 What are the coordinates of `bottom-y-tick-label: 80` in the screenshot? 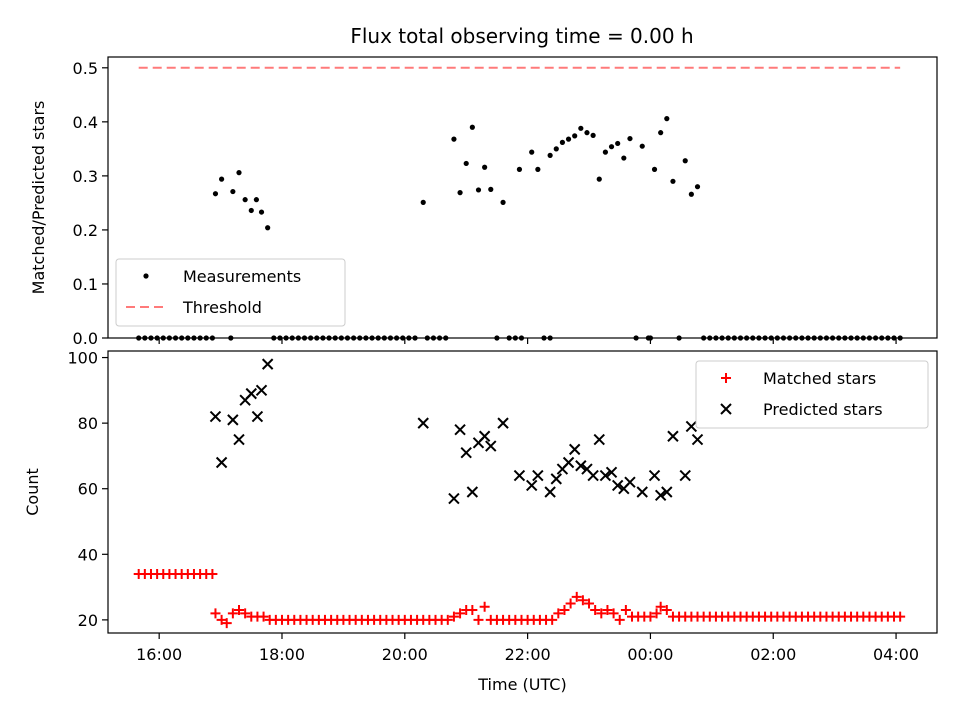 It's located at (88, 423).